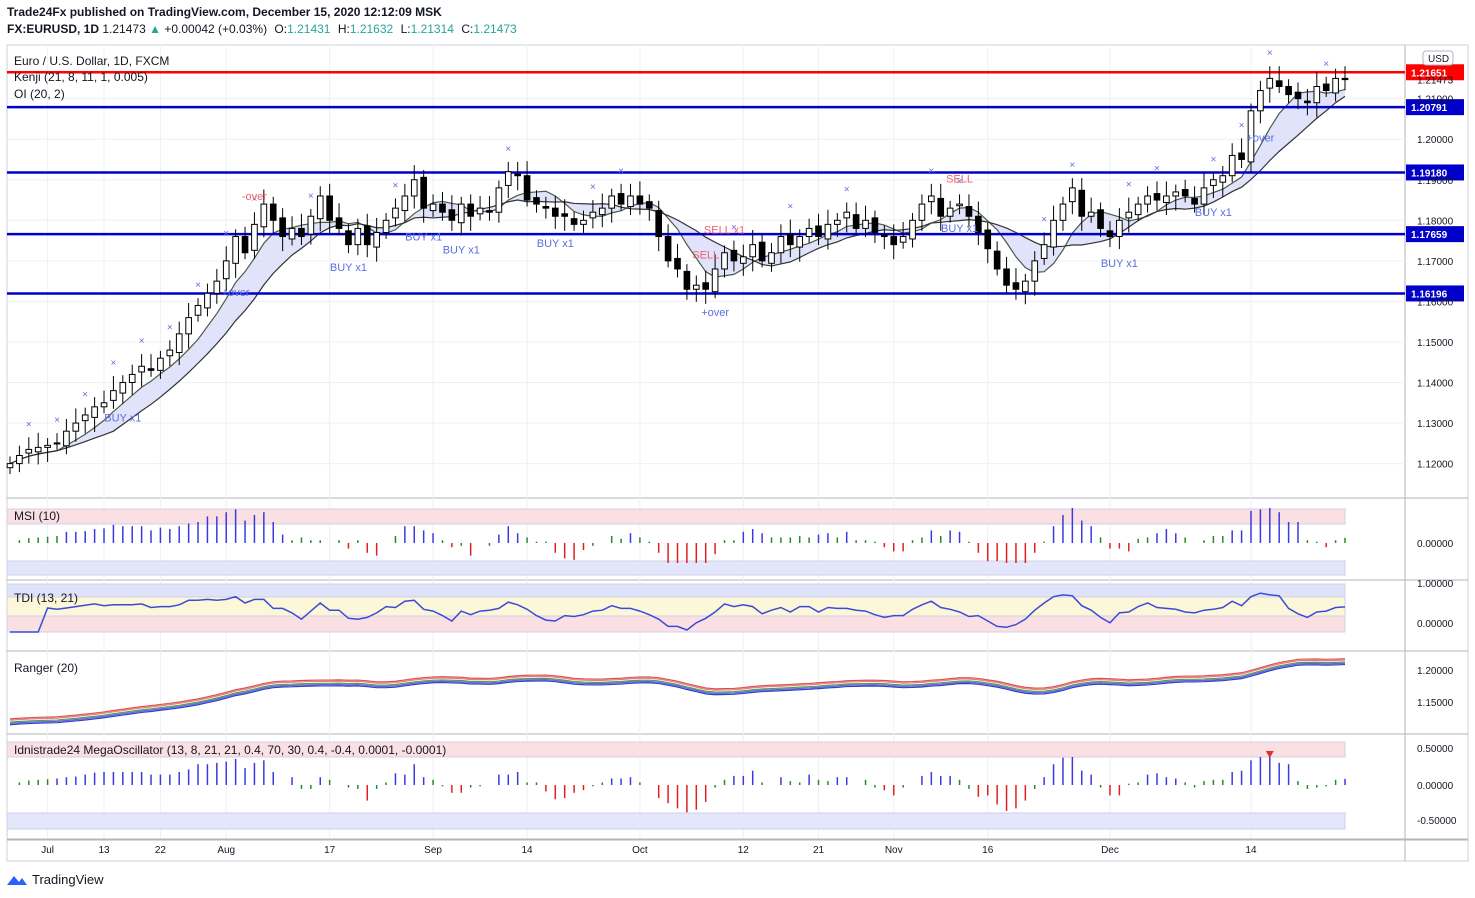 This screenshot has width=1475, height=898. I want to click on time-tick-label: Oct, so click(640, 850).